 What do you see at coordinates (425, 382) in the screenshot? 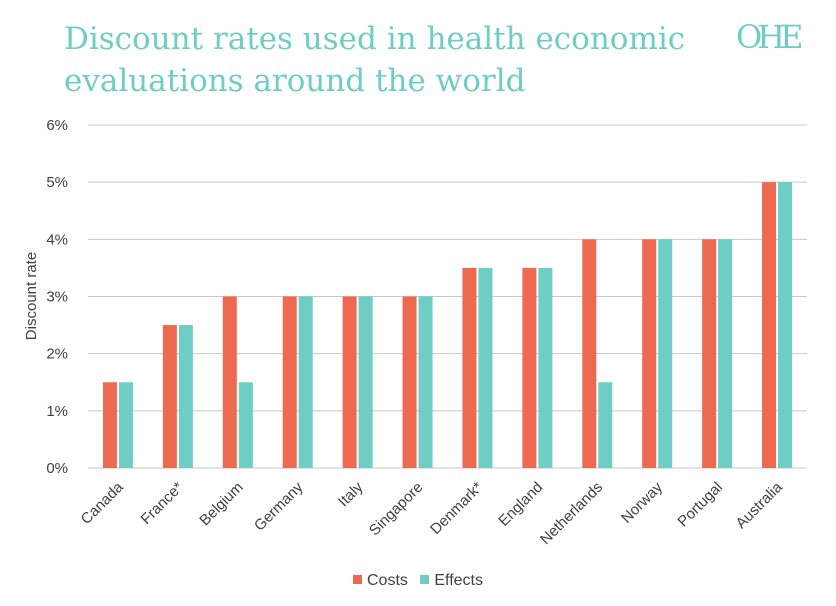
I see `bar-effects-singapore` at bounding box center [425, 382].